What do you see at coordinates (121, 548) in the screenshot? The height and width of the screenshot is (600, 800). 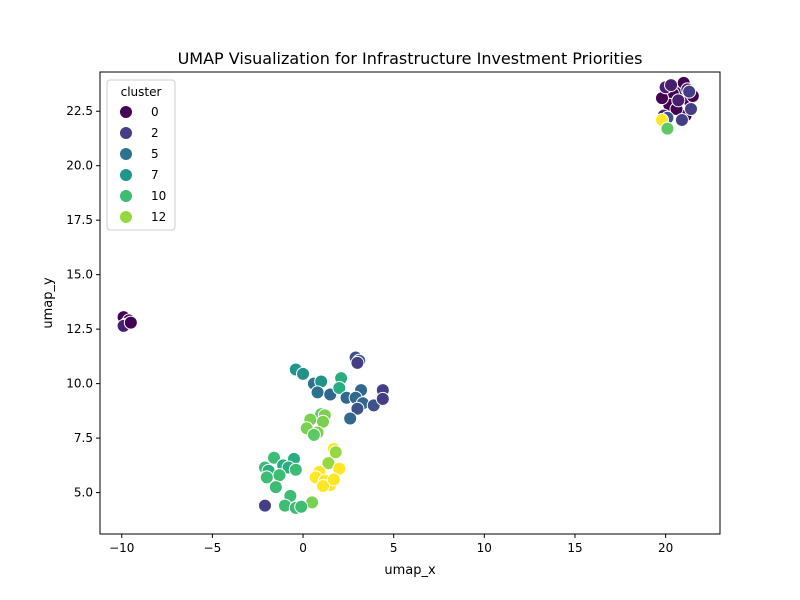 I see `x-tick-label: −10` at bounding box center [121, 548].